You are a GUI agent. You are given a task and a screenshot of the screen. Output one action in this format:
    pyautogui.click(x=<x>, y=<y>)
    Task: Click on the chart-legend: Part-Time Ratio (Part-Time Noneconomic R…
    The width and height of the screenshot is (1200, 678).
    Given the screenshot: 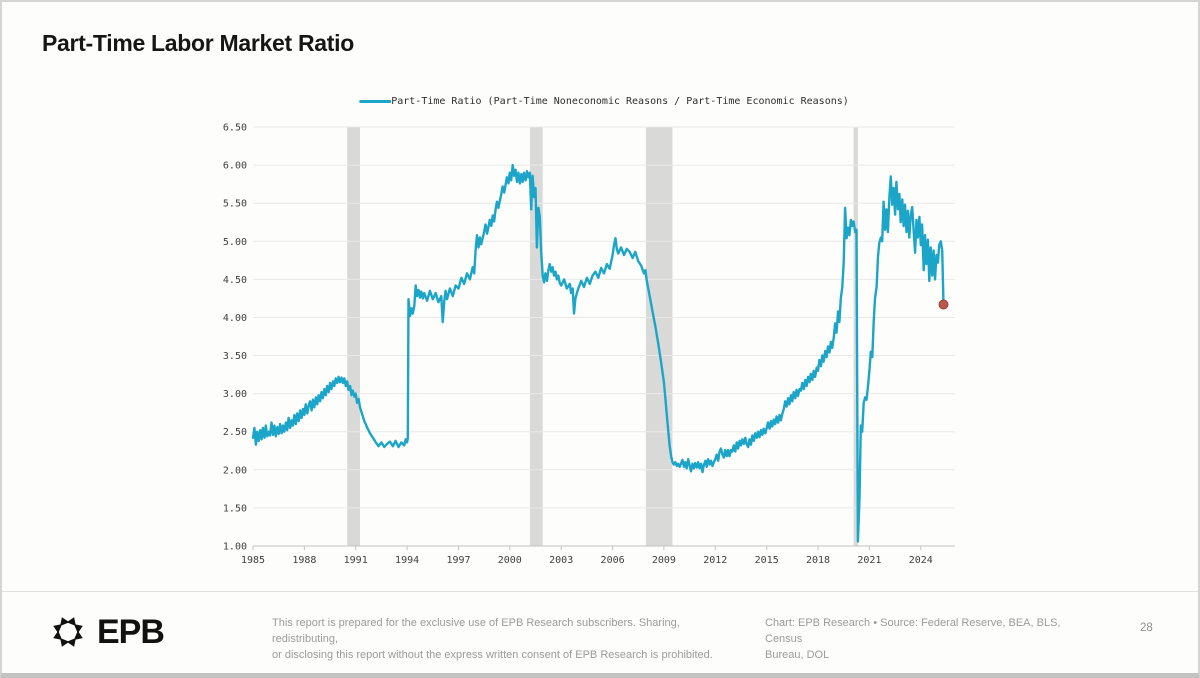 What is the action you would take?
    pyautogui.click(x=604, y=101)
    